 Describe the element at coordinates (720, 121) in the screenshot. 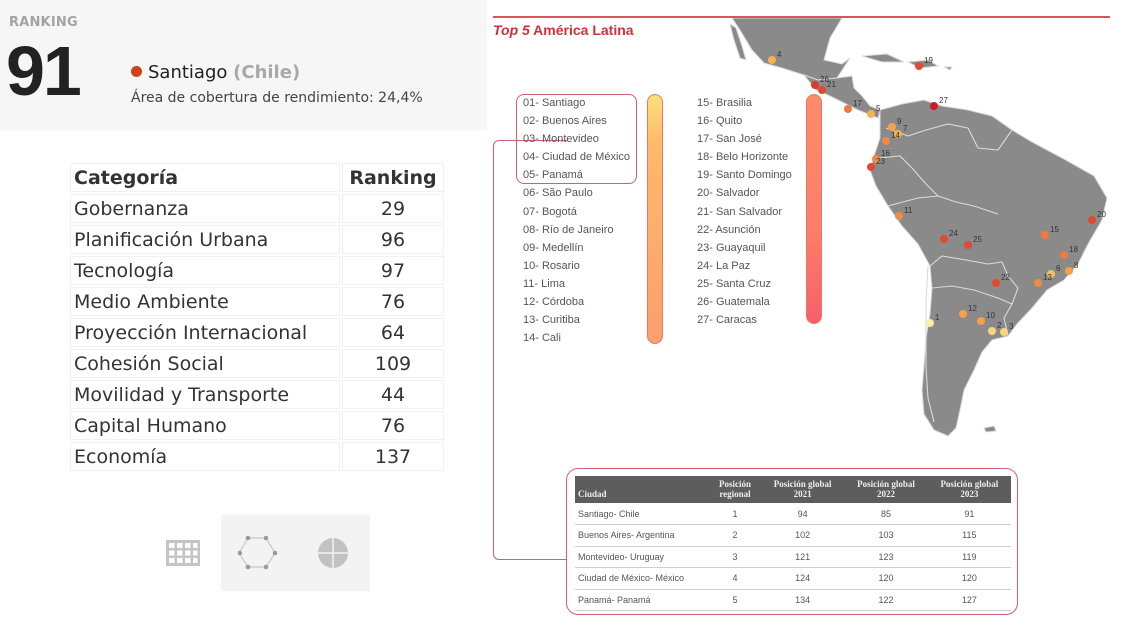

I see `city-list-item: 16- Quito` at that location.